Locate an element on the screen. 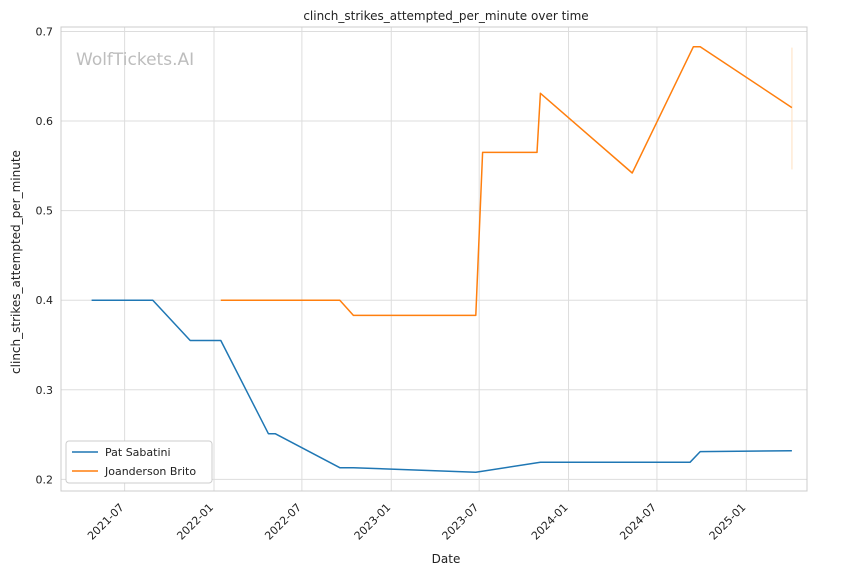 This screenshot has width=844, height=579. legend-frame is located at coordinates (139, 462).